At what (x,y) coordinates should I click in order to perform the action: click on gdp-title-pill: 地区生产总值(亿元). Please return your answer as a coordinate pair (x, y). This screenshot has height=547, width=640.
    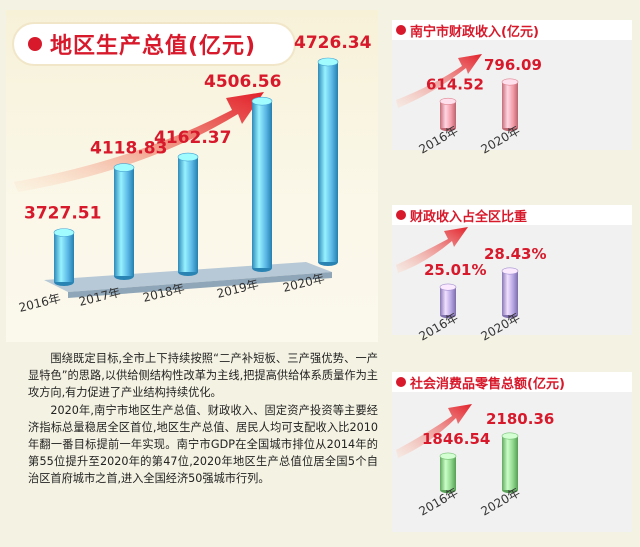
    Looking at the image, I should click on (154, 44).